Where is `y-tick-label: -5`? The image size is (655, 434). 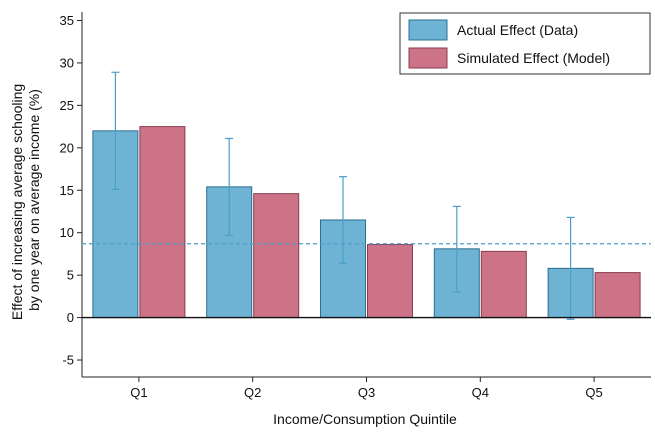
y-tick-label: -5 is located at coordinates (68, 360).